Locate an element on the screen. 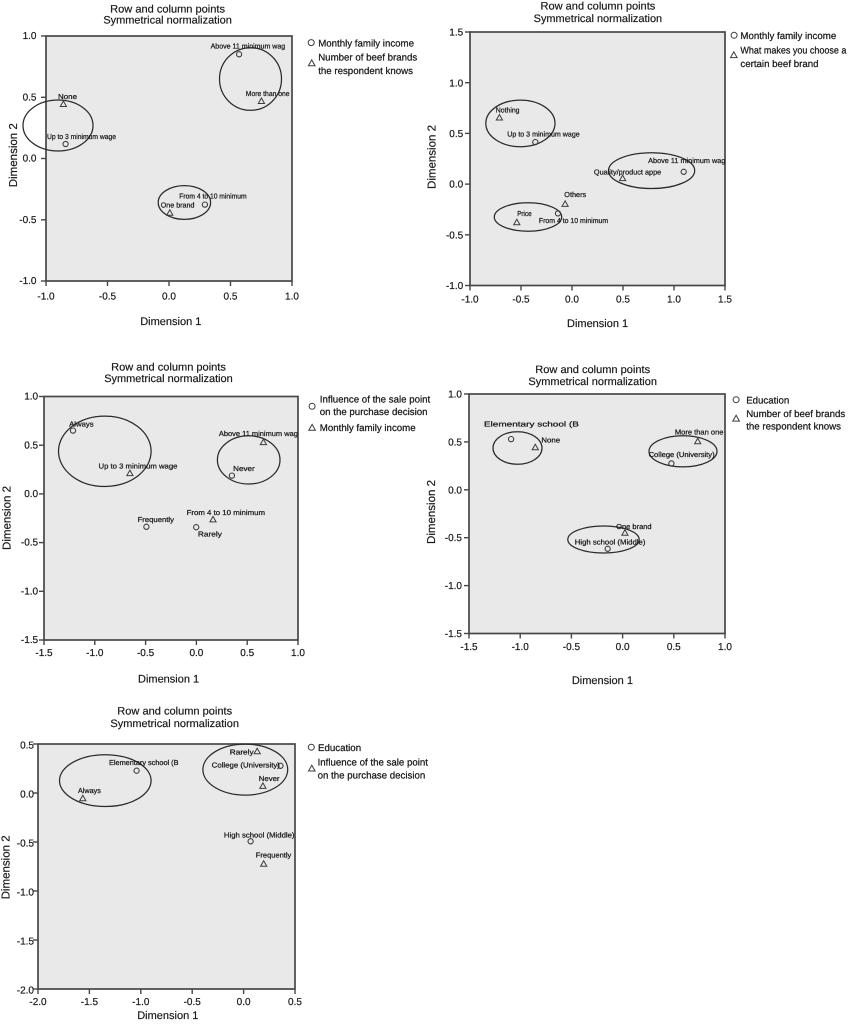 Image resolution: width=850 pixels, height=1024 pixels. svg-text: Number of beef brands is located at coordinates (367, 57).